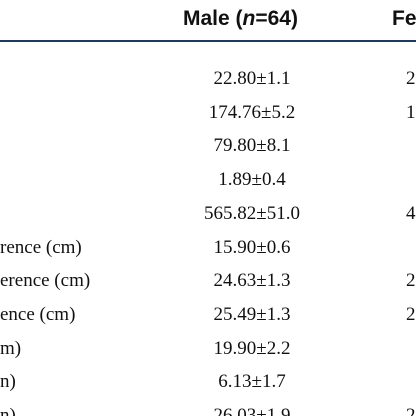  What do you see at coordinates (208, 41) in the screenshot?
I see `header-rule` at bounding box center [208, 41].